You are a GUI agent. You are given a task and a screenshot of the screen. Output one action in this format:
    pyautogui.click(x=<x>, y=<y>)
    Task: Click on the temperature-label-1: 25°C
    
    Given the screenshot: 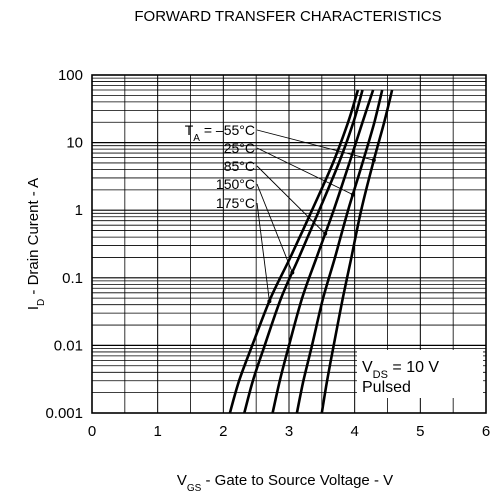 What is the action you would take?
    pyautogui.click(x=239, y=148)
    